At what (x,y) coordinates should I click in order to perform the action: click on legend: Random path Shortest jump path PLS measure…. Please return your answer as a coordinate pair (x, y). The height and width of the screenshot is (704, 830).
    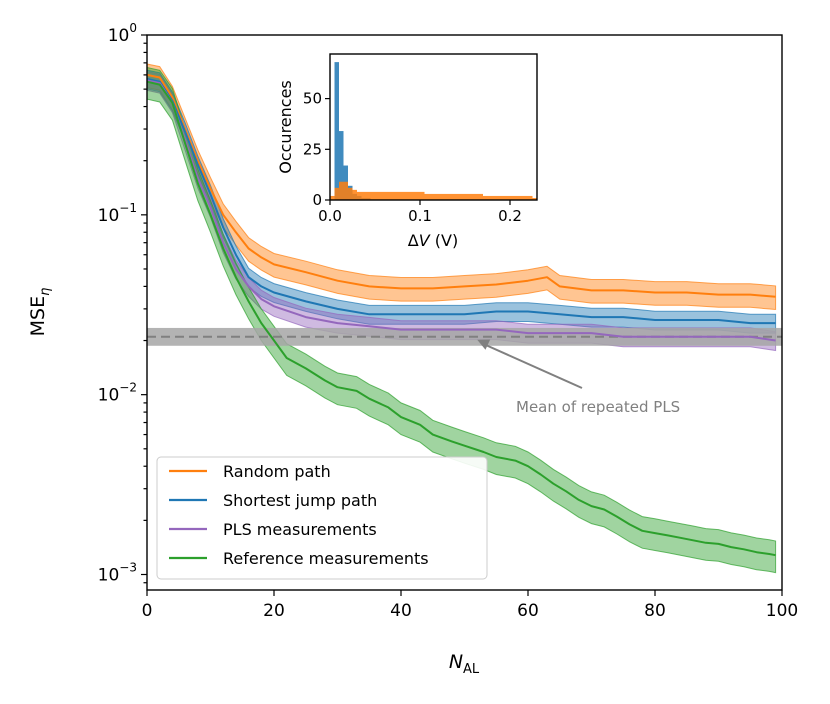
    Looking at the image, I should click on (322, 518).